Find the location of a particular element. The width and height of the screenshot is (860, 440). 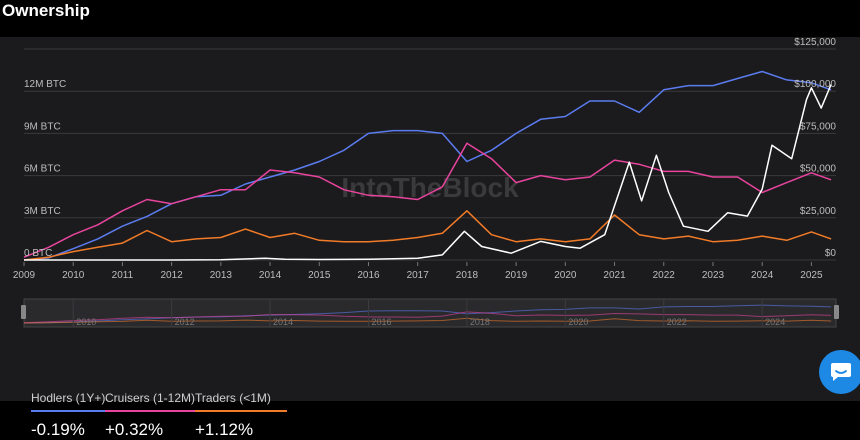

x-tick-label: 2016 is located at coordinates (368, 275).